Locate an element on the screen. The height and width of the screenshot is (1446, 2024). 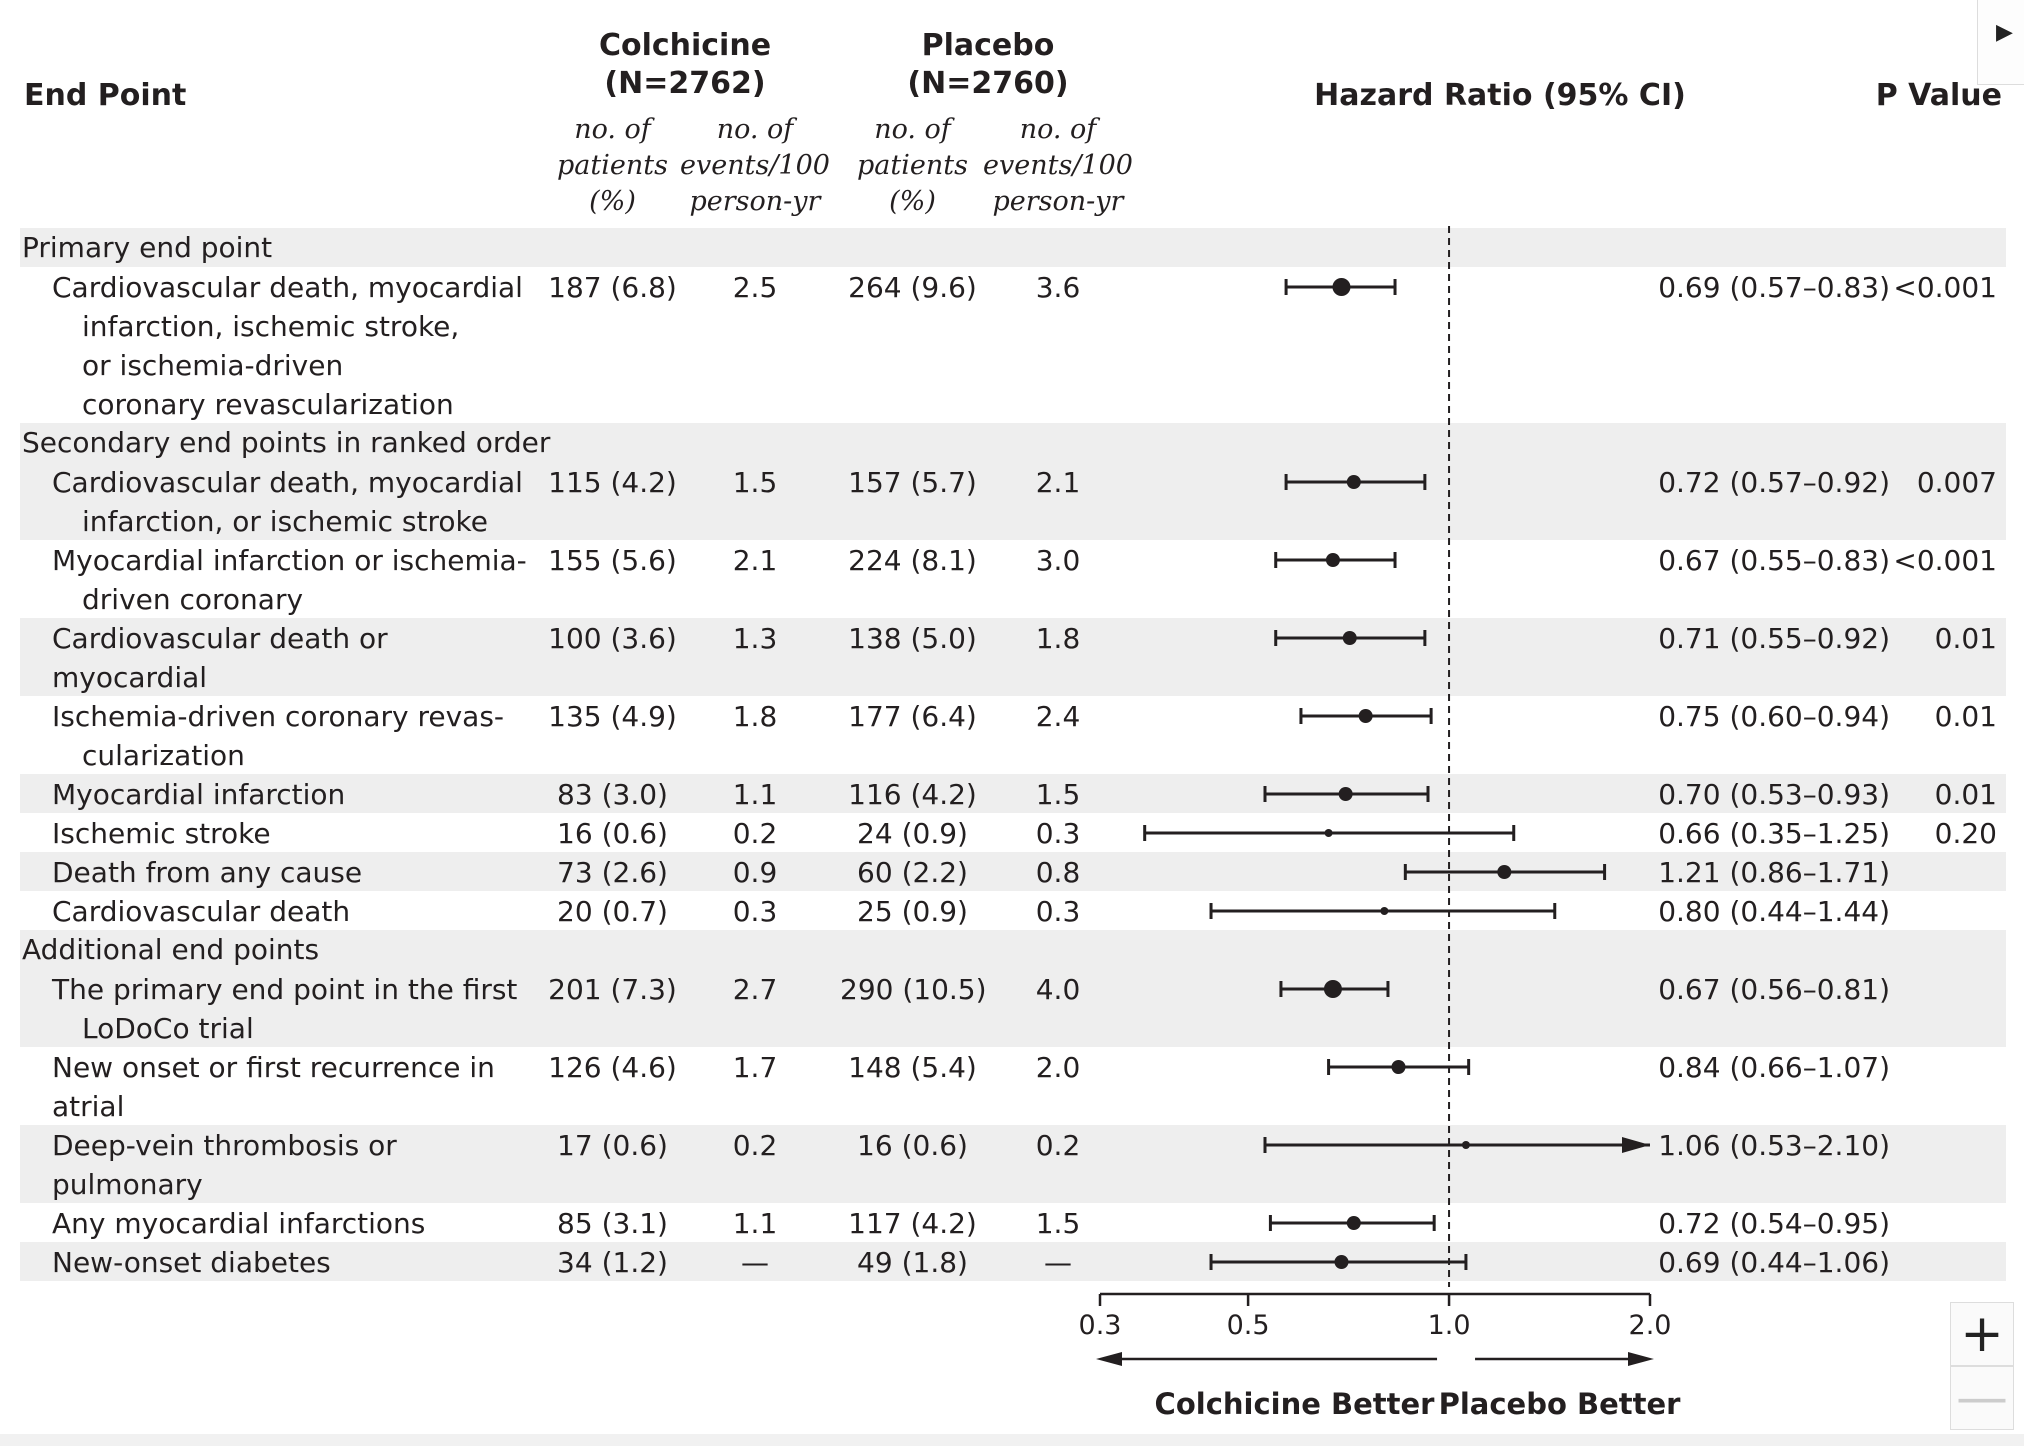
x-tick-label: 1.0 is located at coordinates (1449, 1325).